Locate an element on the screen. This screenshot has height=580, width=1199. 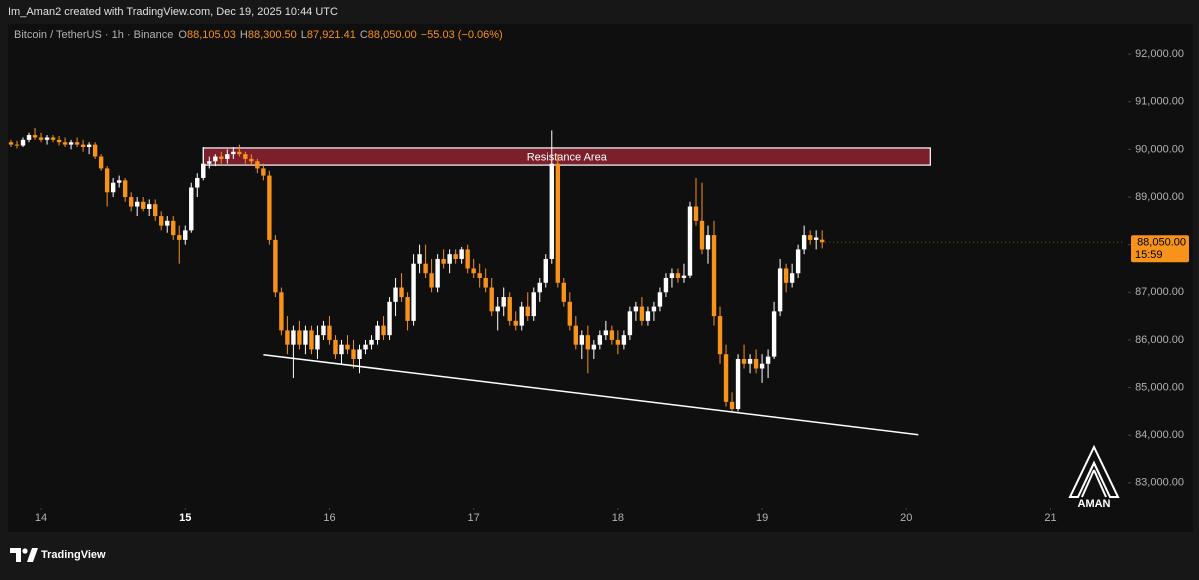
y-tick-label: 83,000.00 is located at coordinates (1159, 483).